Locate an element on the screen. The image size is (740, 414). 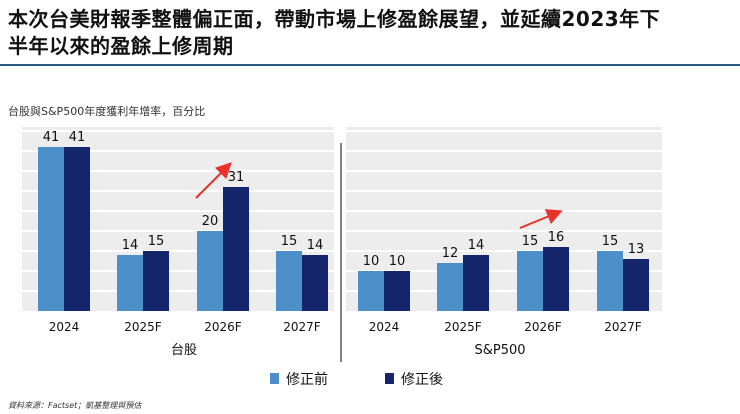
panel-label-2: S&P500 is located at coordinates (499, 350).